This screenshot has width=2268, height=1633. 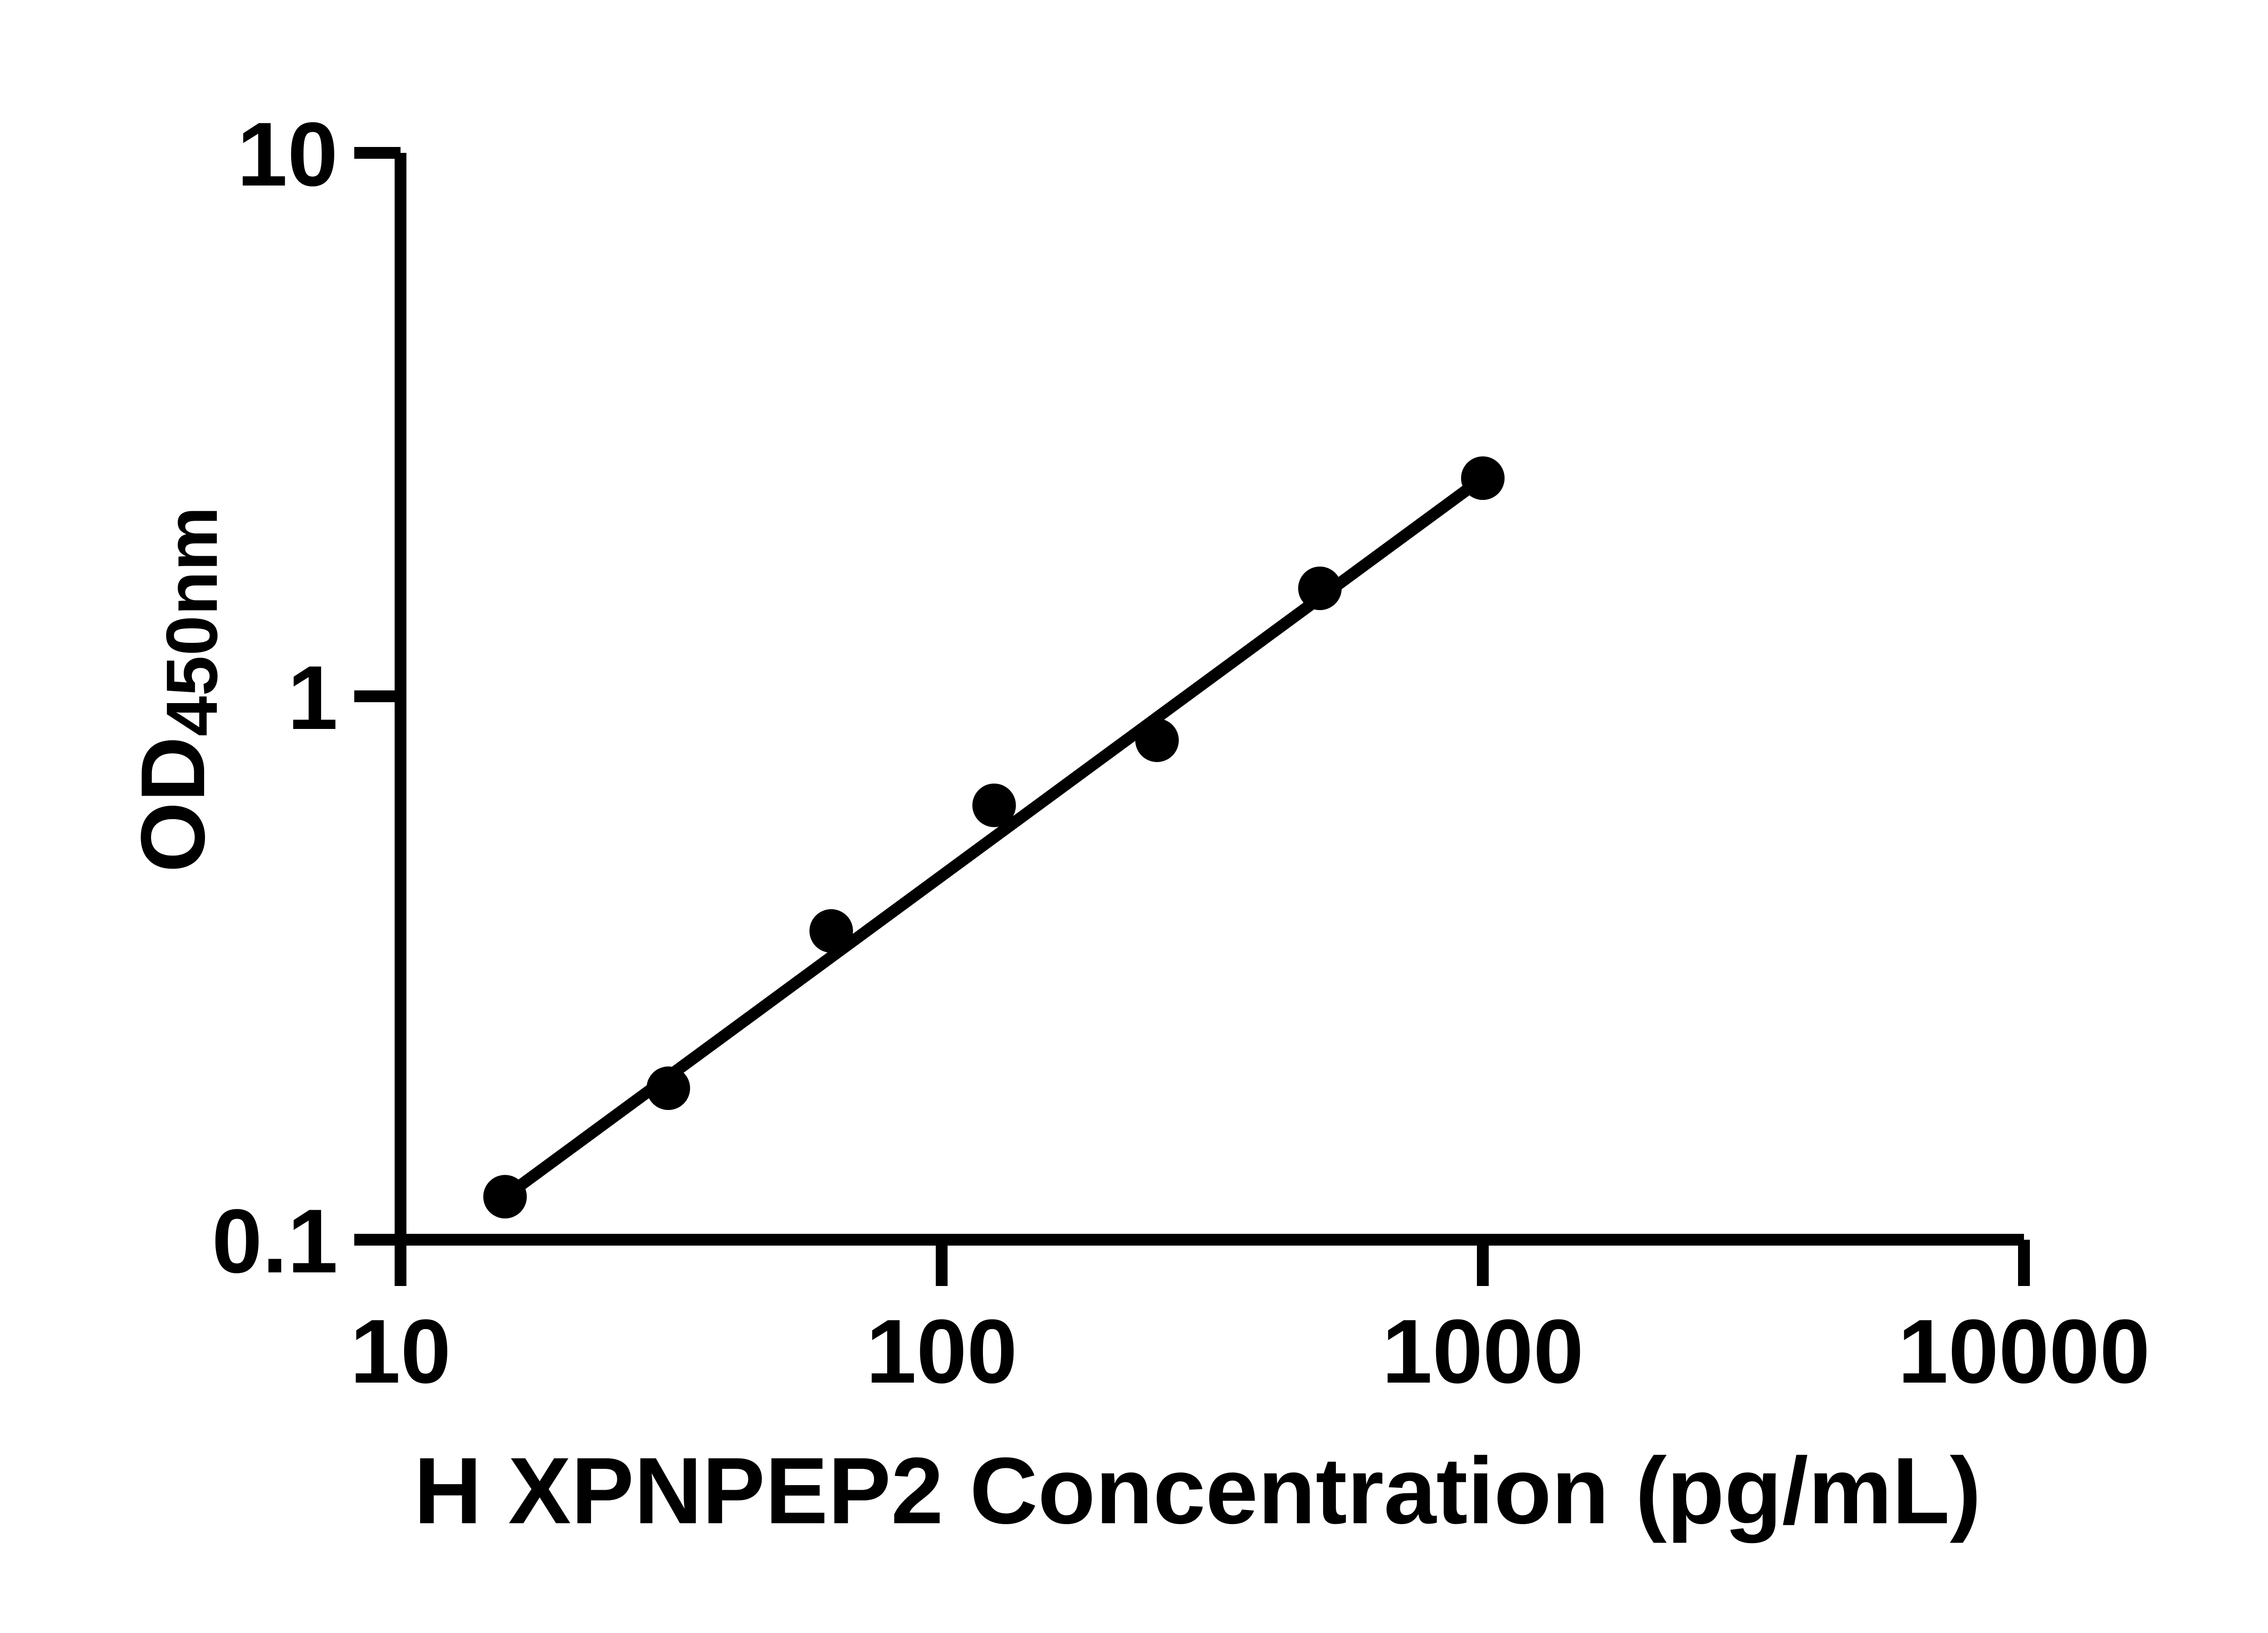 I want to click on x-tick-label: 10000, so click(x=2024, y=1351).